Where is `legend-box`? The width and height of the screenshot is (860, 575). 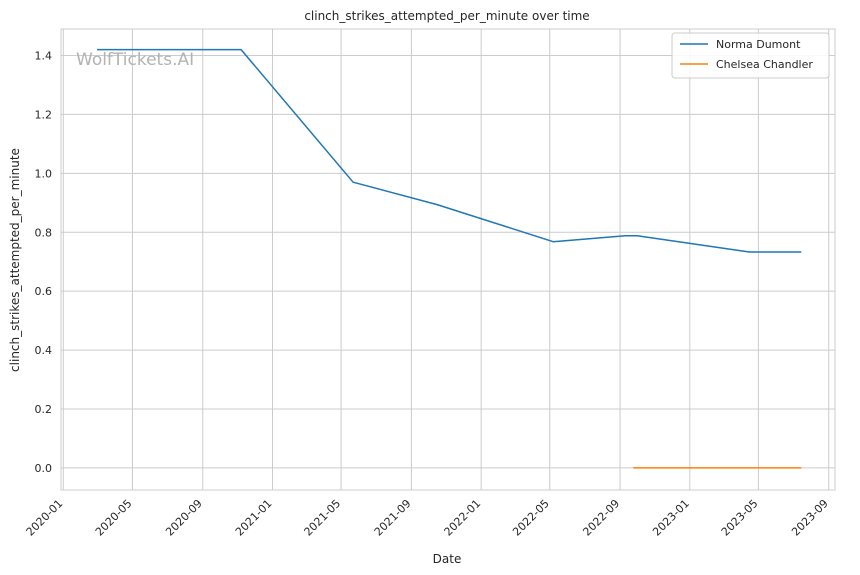
legend-box is located at coordinates (750, 55).